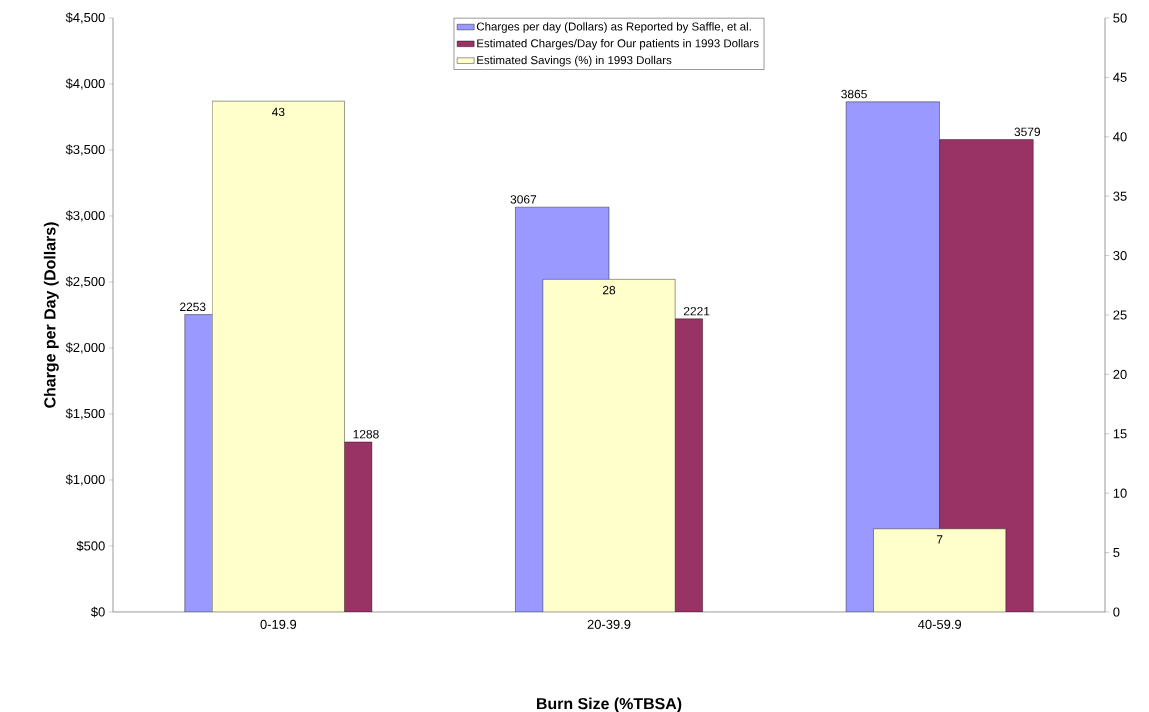 The height and width of the screenshot is (712, 1149). What do you see at coordinates (609, 624) in the screenshot?
I see `x-tick-label: 20-39.9` at bounding box center [609, 624].